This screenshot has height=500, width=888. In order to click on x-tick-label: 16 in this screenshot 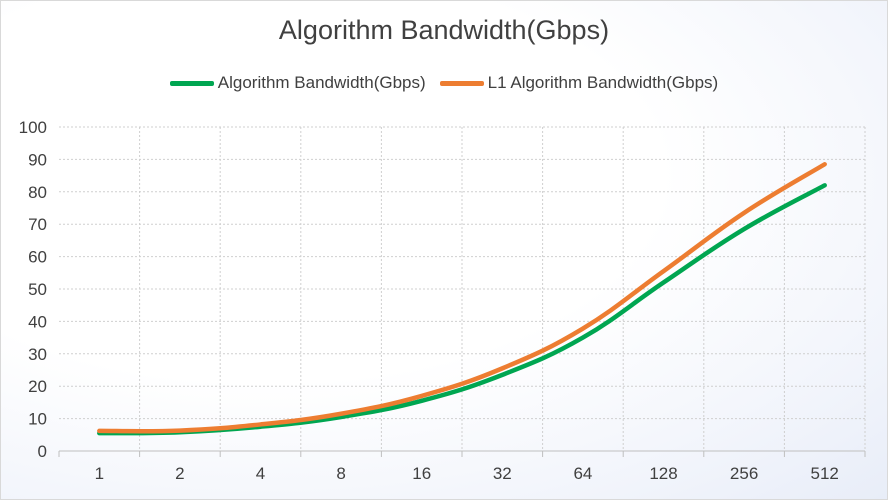, I will do `click(421, 473)`.